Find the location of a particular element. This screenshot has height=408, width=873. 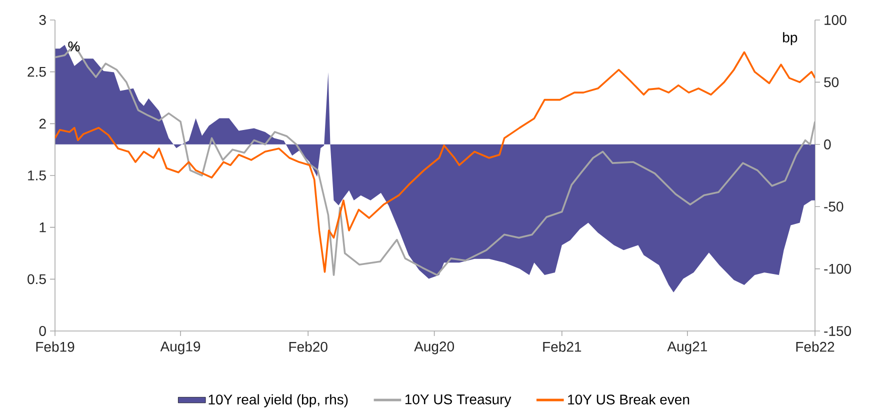

y-tick-label: 1 is located at coordinates (43, 227).